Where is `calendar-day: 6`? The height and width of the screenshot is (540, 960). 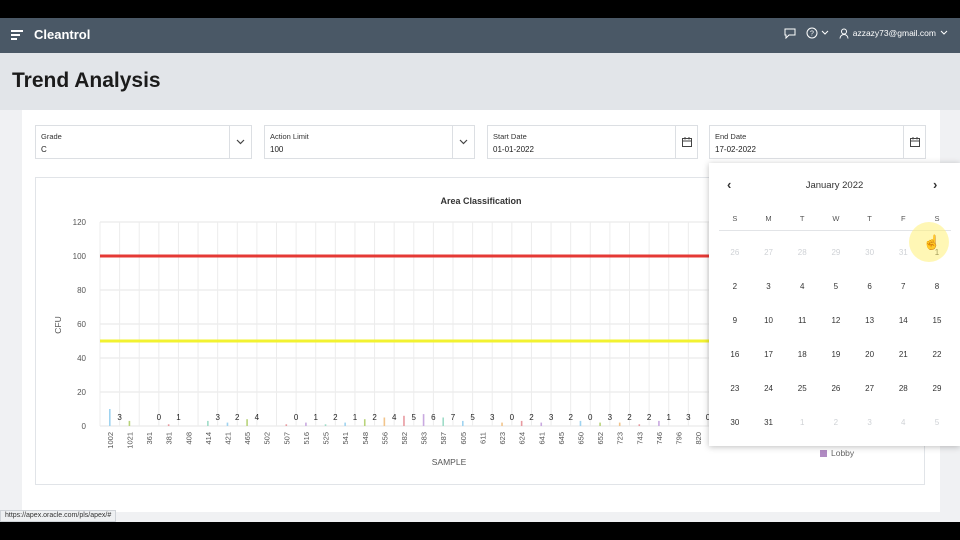
calendar-day: 6 is located at coordinates (869, 286).